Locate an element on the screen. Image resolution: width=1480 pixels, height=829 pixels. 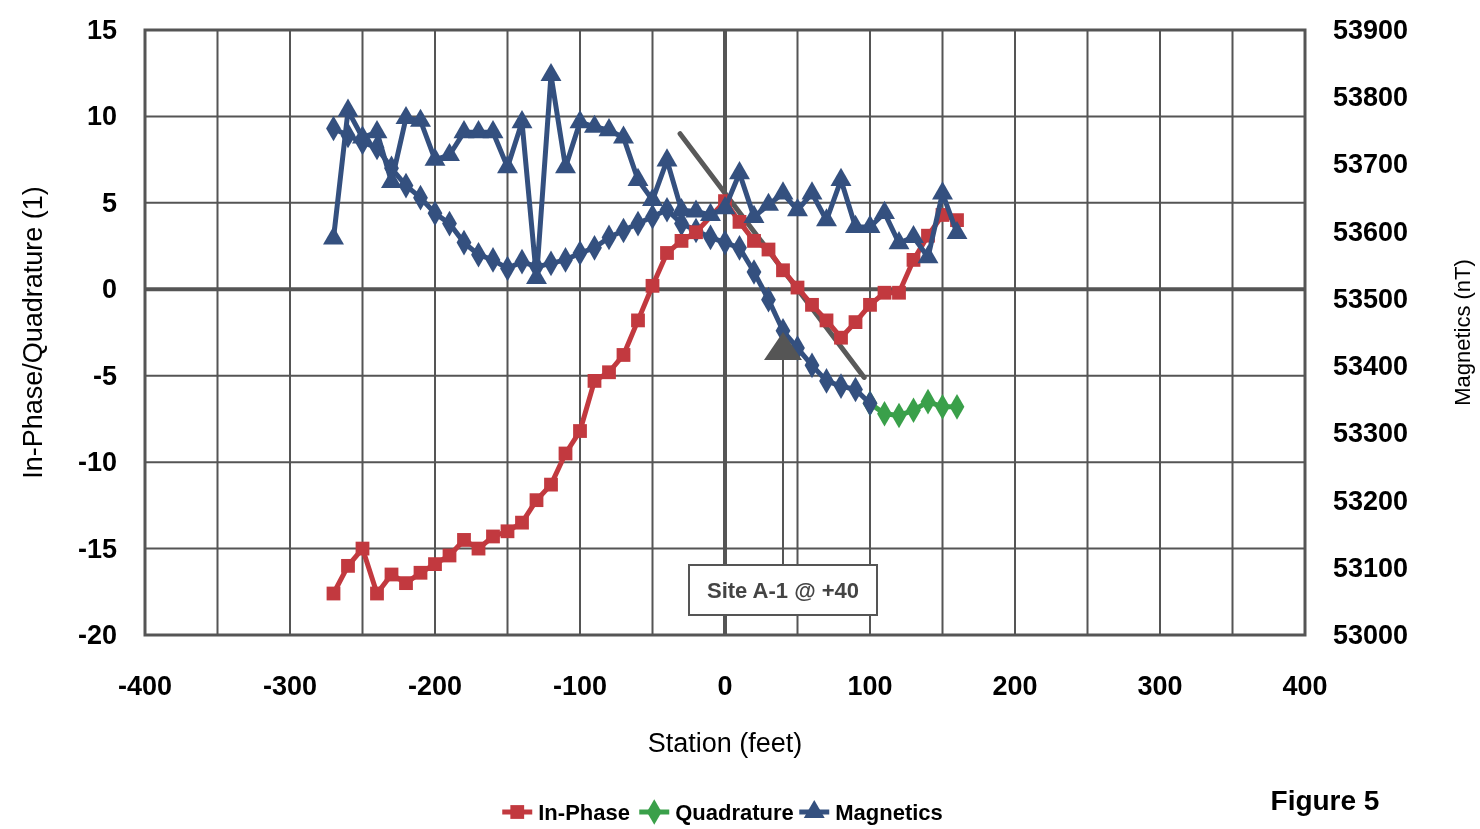
y2-tick-label: 53600 is located at coordinates (1371, 231).